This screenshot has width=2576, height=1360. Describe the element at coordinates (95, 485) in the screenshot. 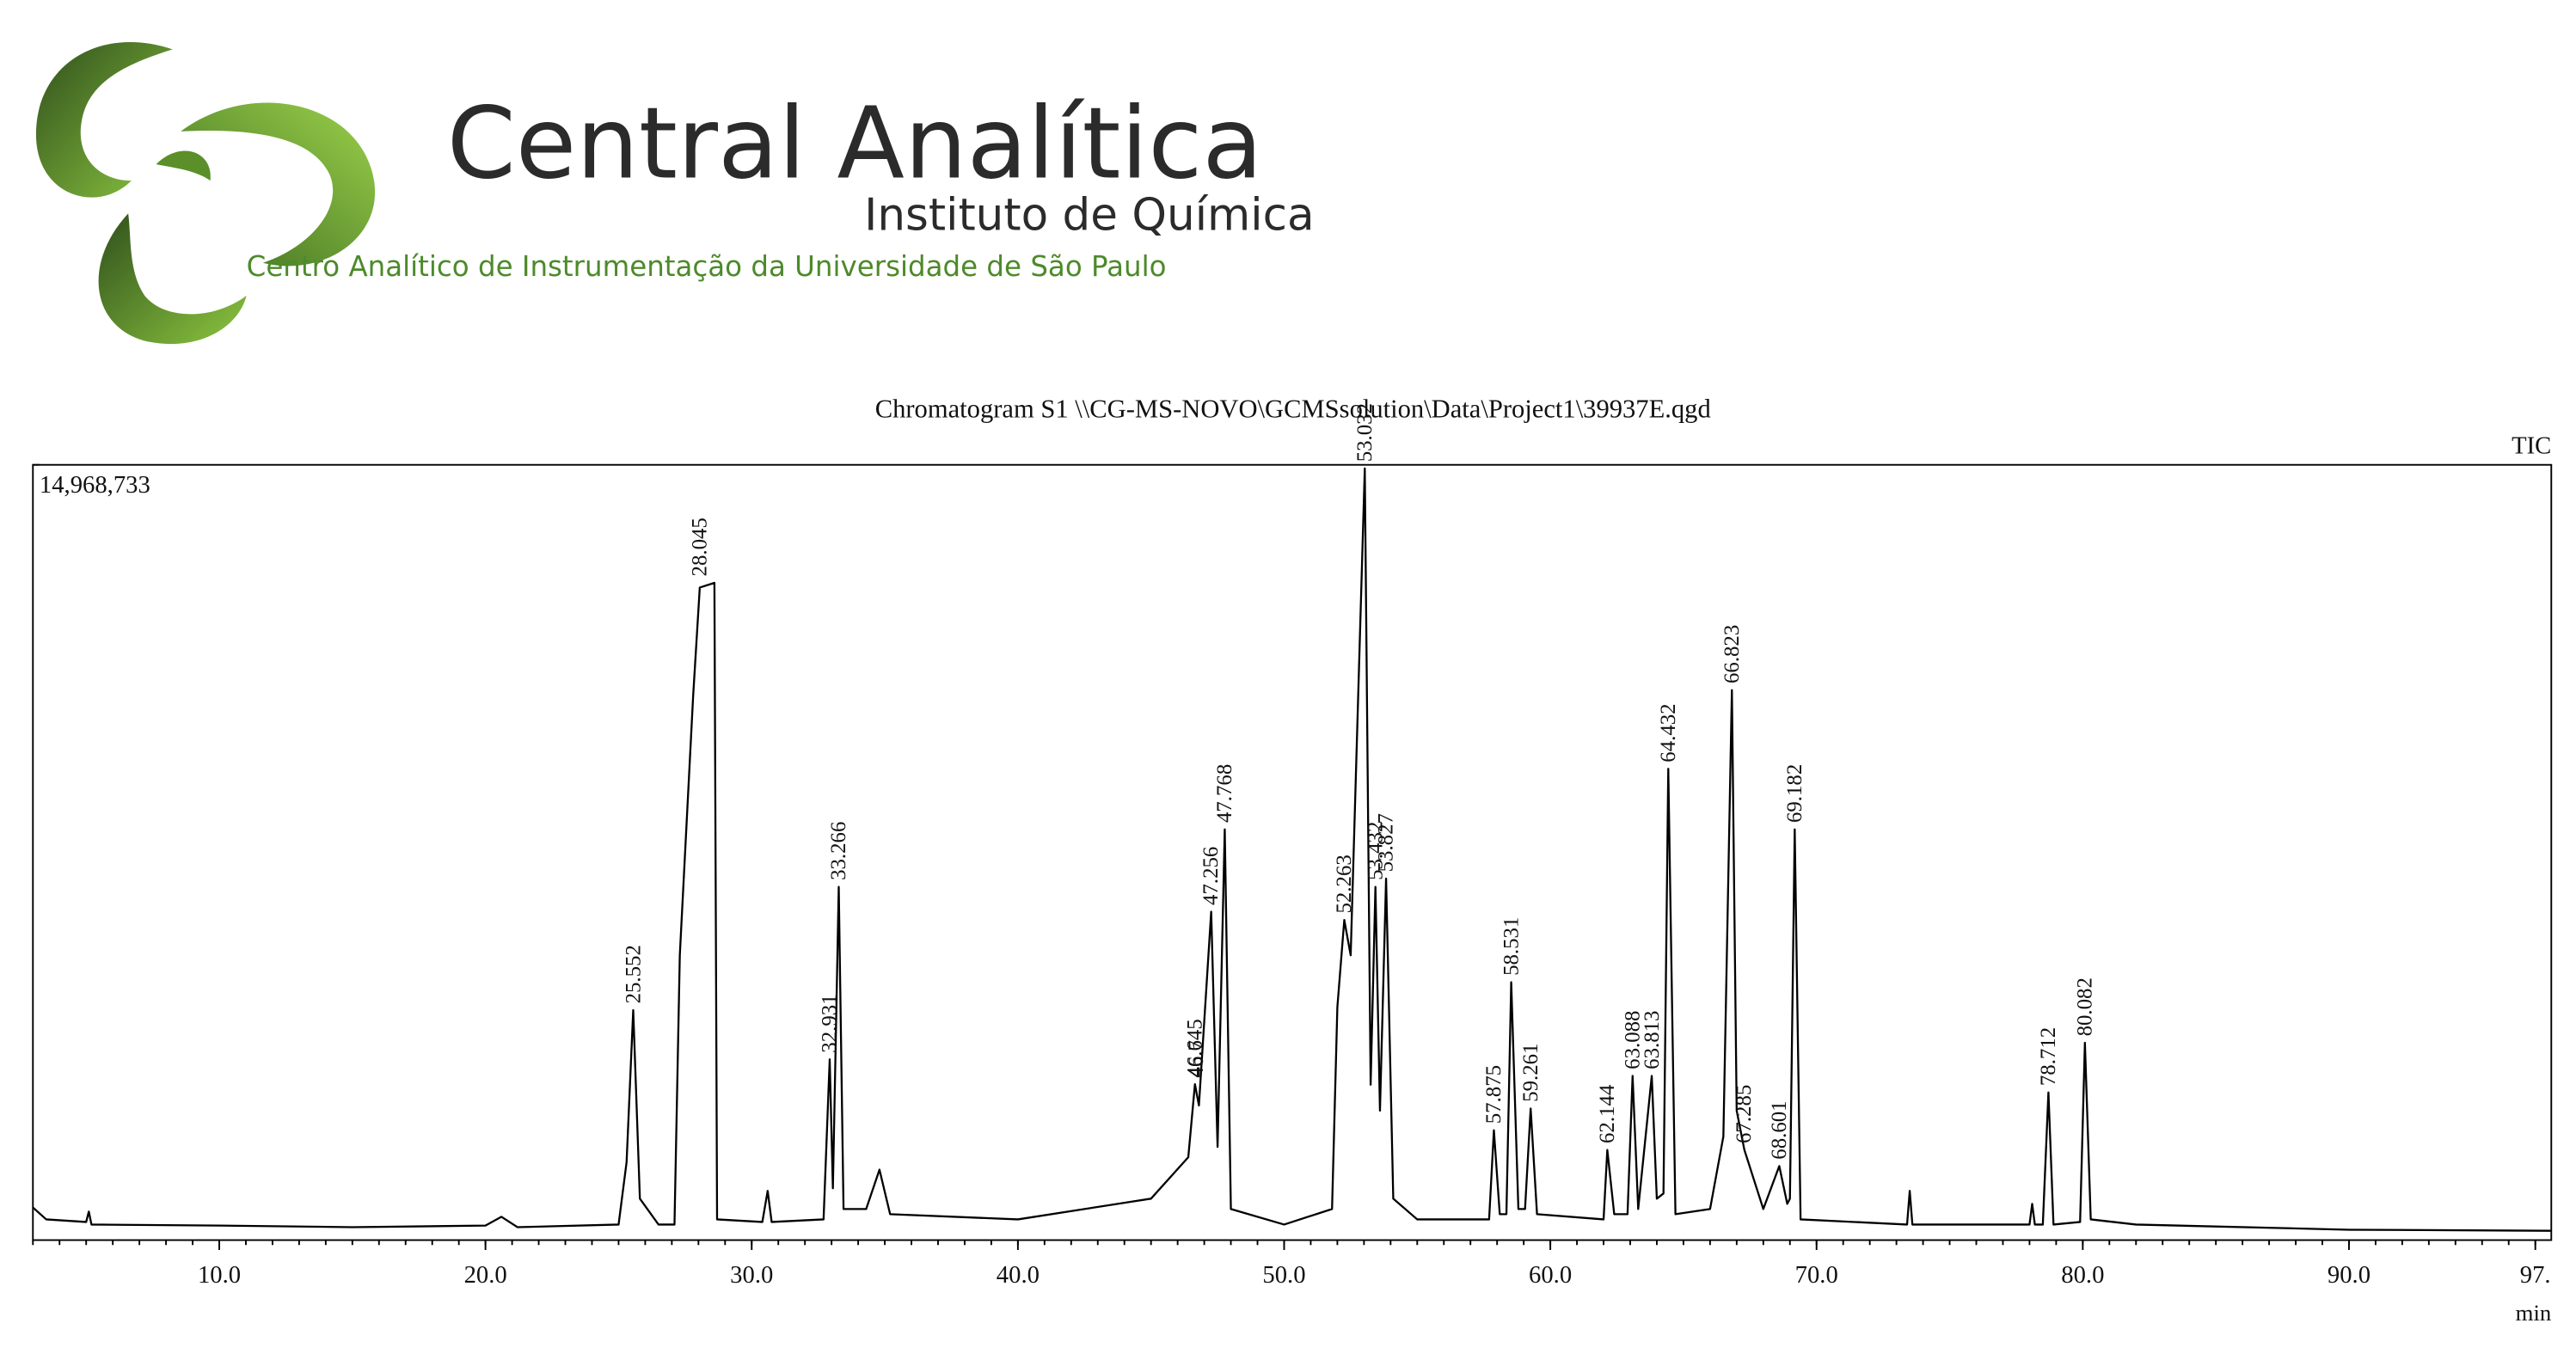

I see `y-tick-label: 14,968,733` at that location.